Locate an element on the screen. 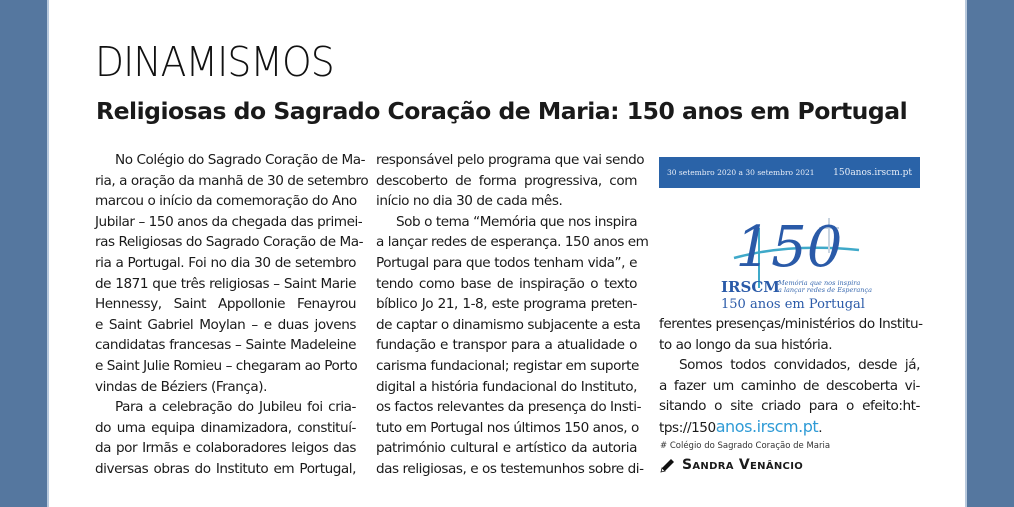 This screenshot has width=1014, height=507. photo-credit: # Colégio do Sagrado Coração de Maria is located at coordinates (745, 446).